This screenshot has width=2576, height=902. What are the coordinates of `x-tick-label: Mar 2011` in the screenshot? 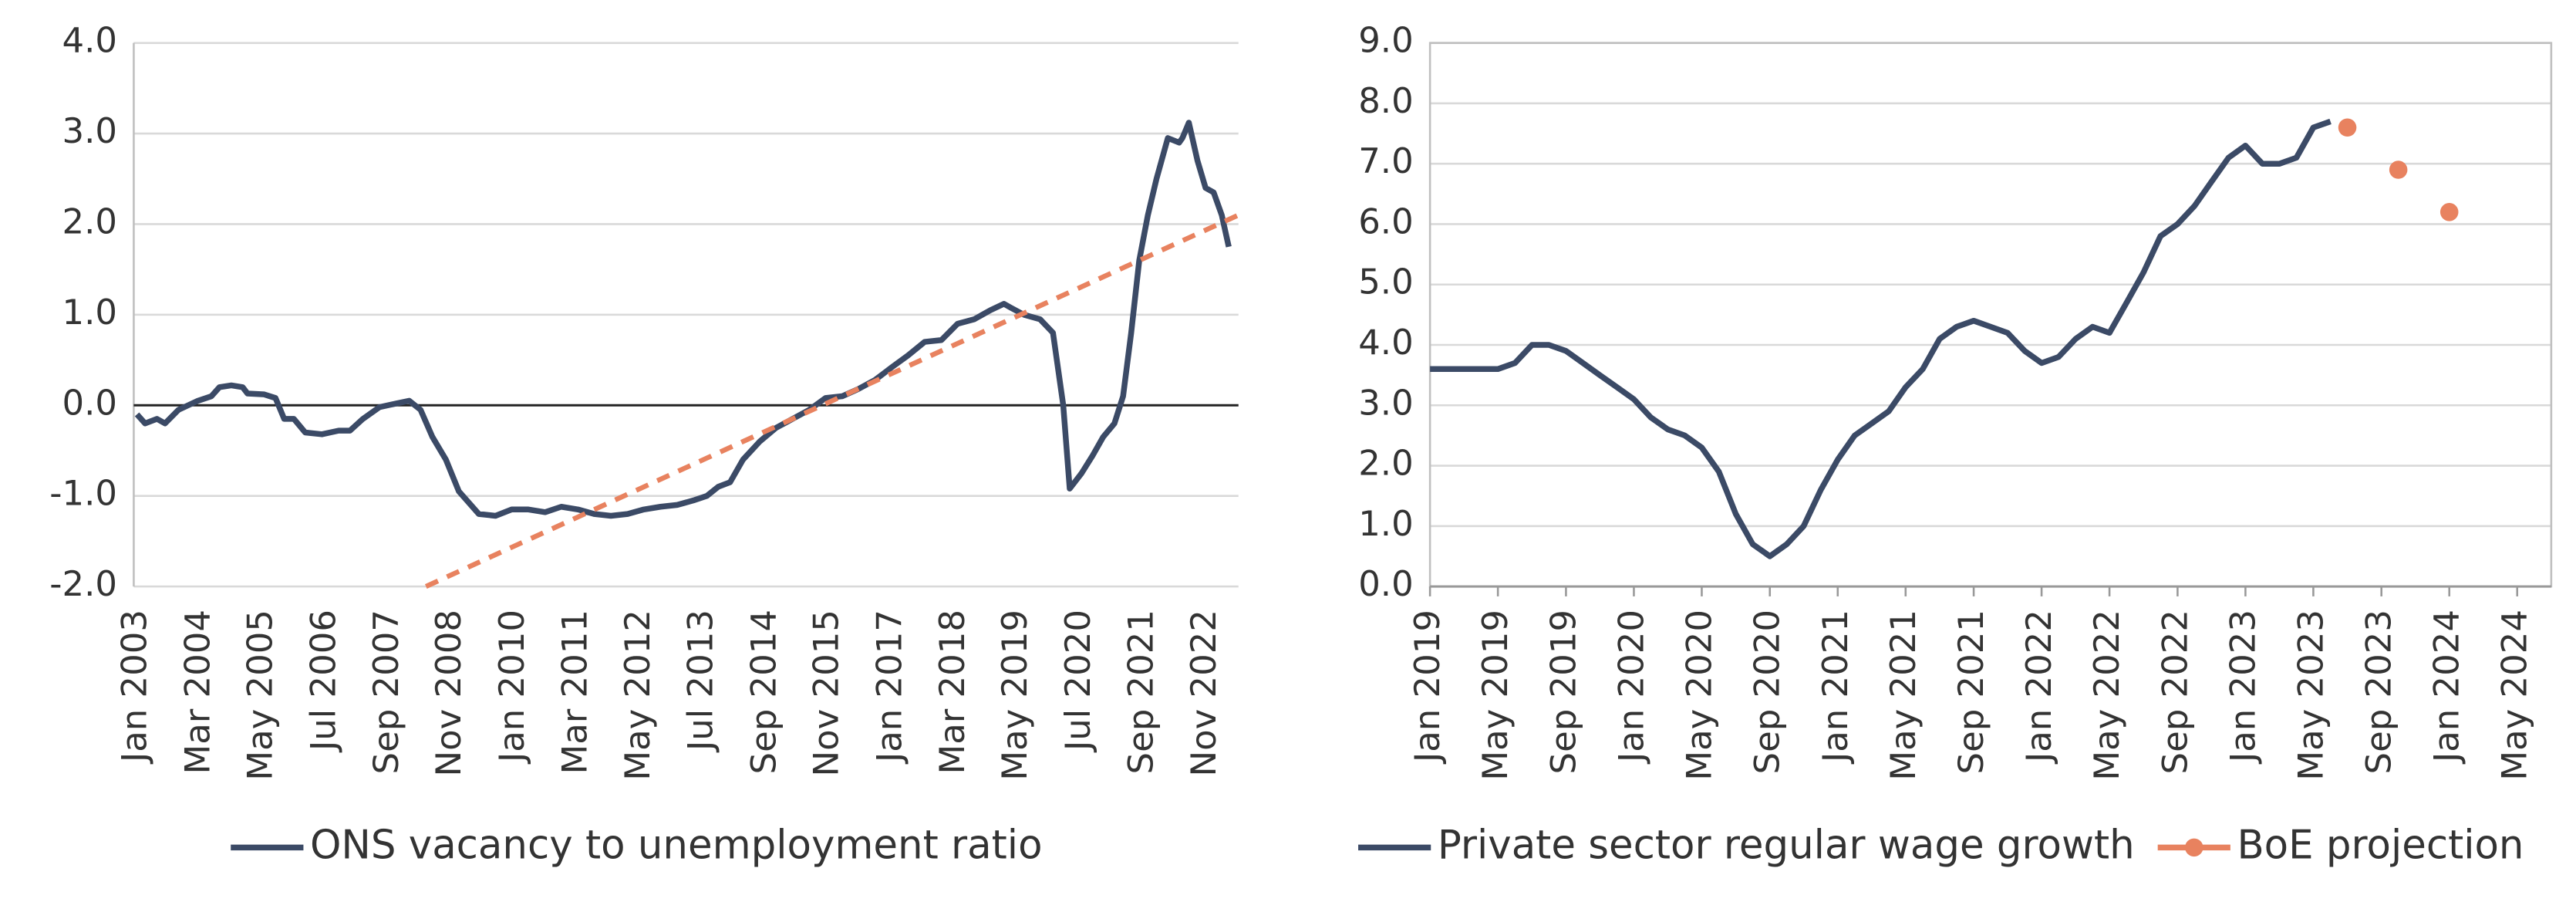 It's located at (575, 692).